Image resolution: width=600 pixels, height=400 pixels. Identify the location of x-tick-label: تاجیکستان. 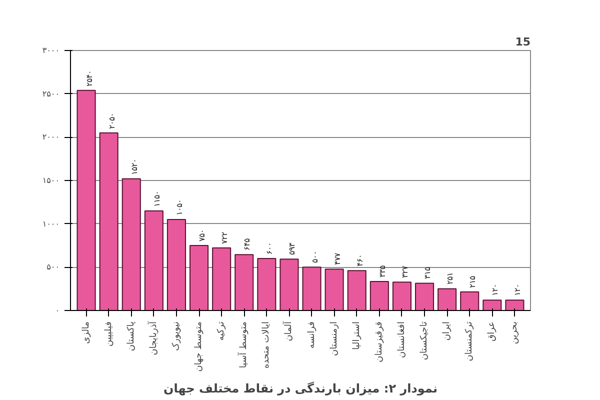
(425, 340).